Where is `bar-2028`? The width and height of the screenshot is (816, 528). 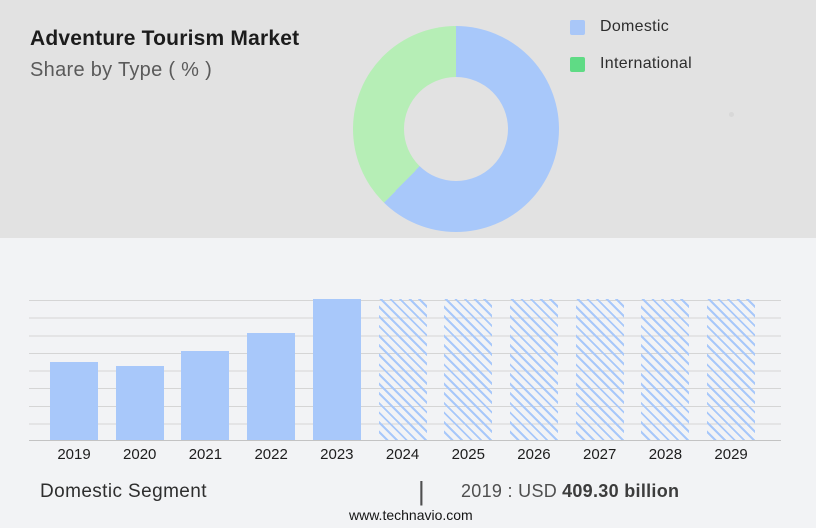 bar-2028 is located at coordinates (665, 369).